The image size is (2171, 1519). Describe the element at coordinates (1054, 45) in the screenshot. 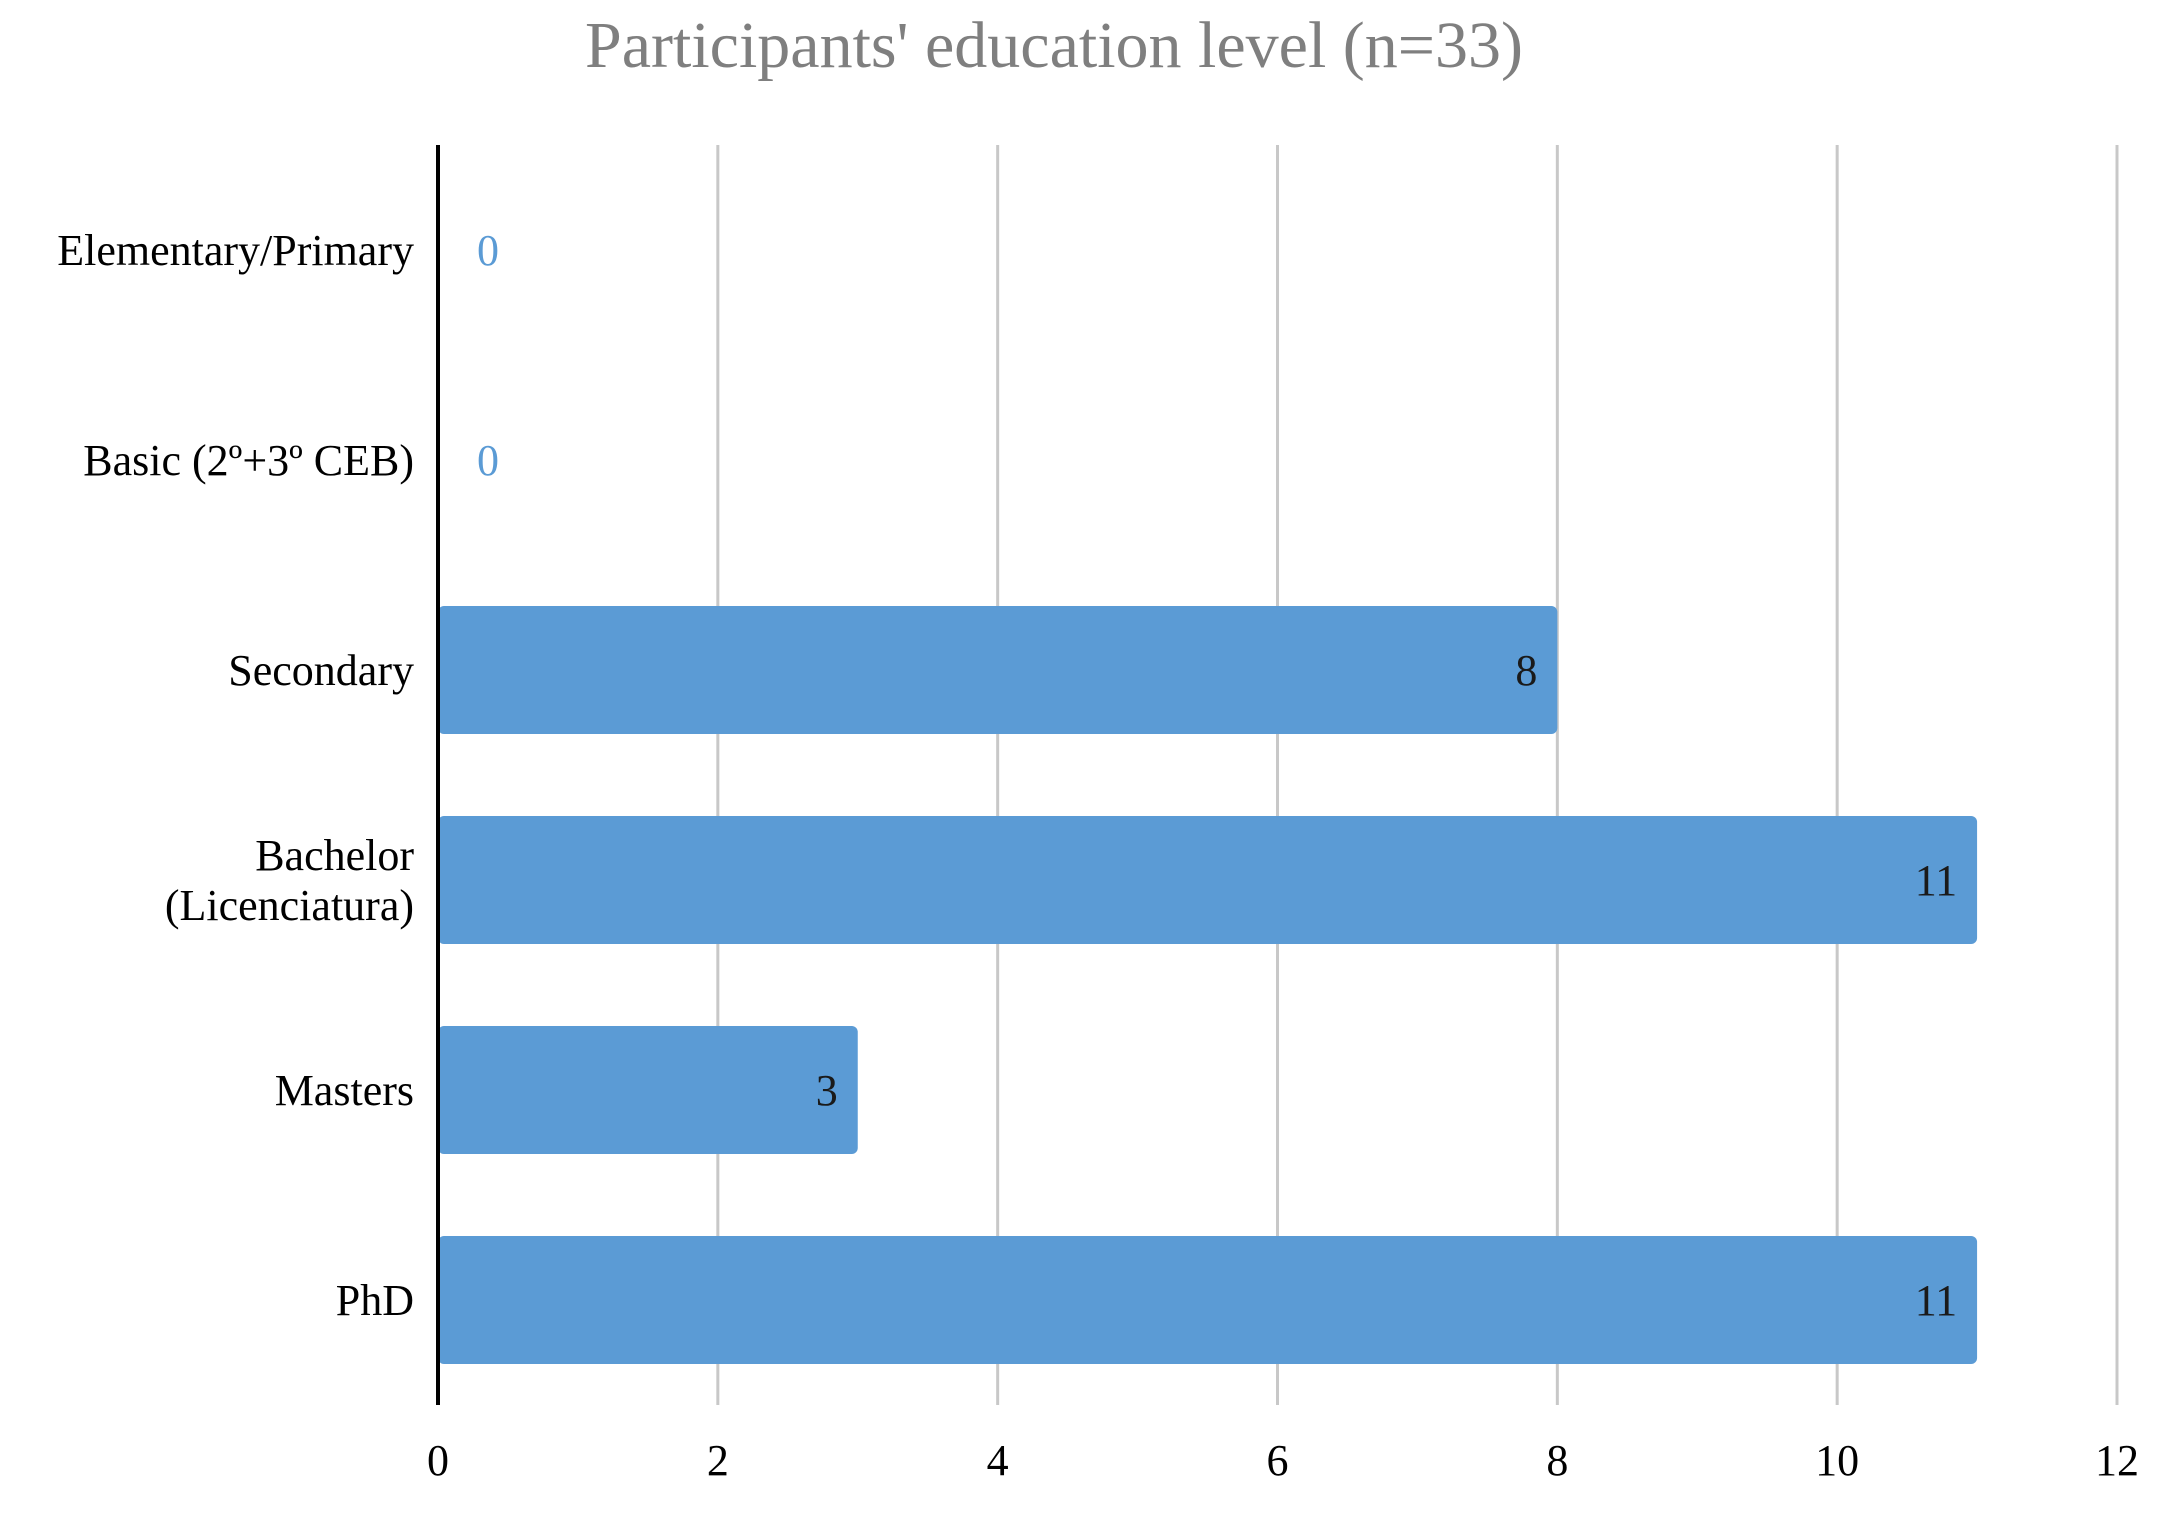

I see `chart-title: Participants' education level (n=33)` at that location.